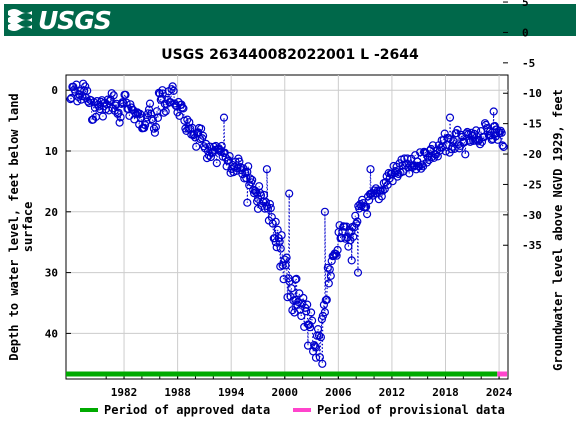 The image size is (580, 430). Describe the element at coordinates (290, 55) in the screenshot. I see `chart-title: USGS 263440082022001 L -2644` at that location.